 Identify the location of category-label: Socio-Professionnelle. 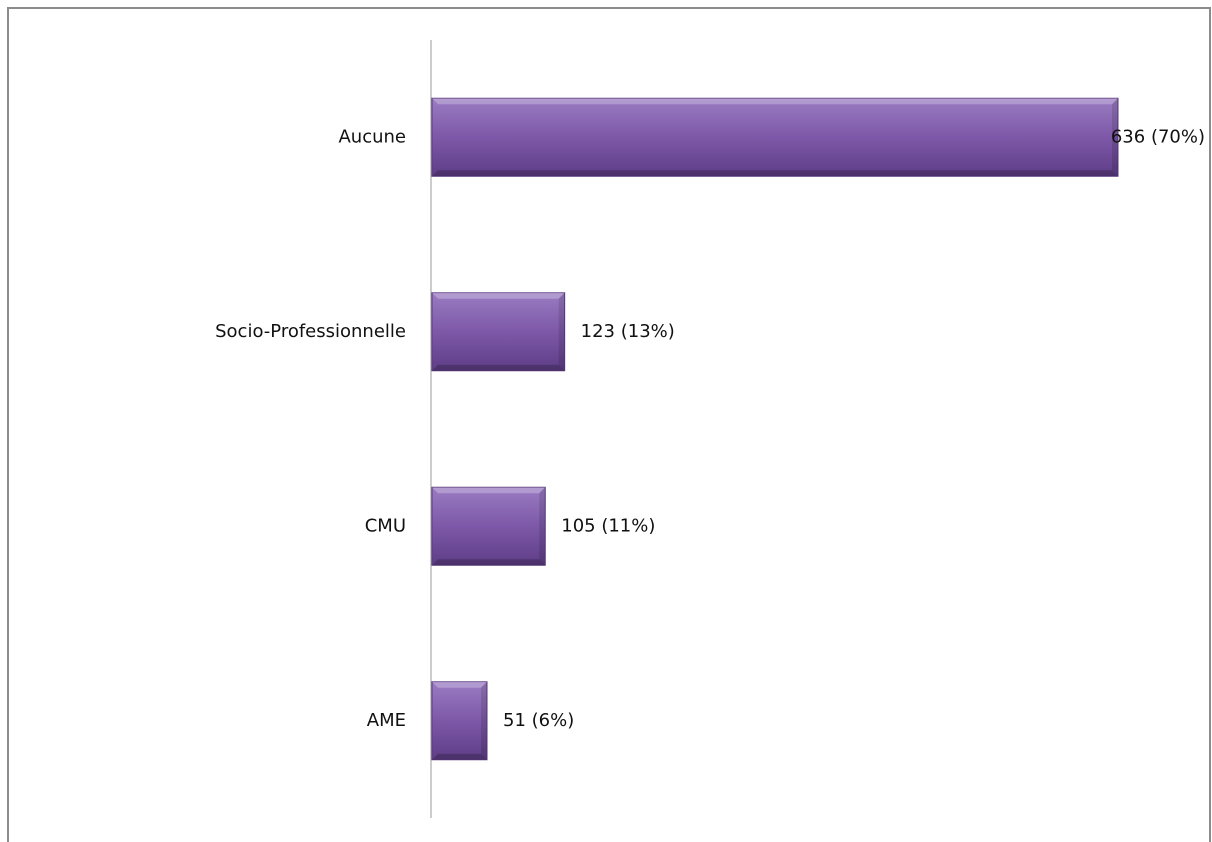
(310, 331).